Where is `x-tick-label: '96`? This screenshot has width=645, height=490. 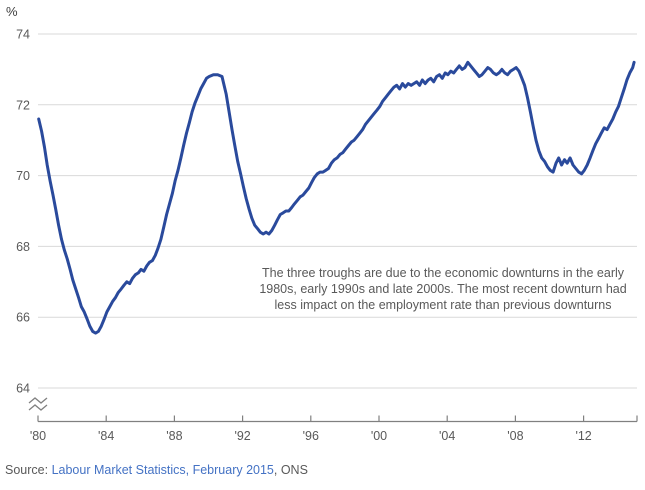 x-tick-label: '96 is located at coordinates (311, 436).